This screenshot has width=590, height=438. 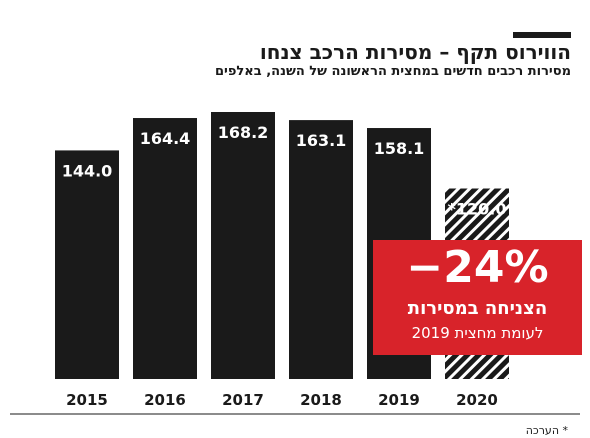 I want to click on x-tick-2017: 2017, so click(x=243, y=400).